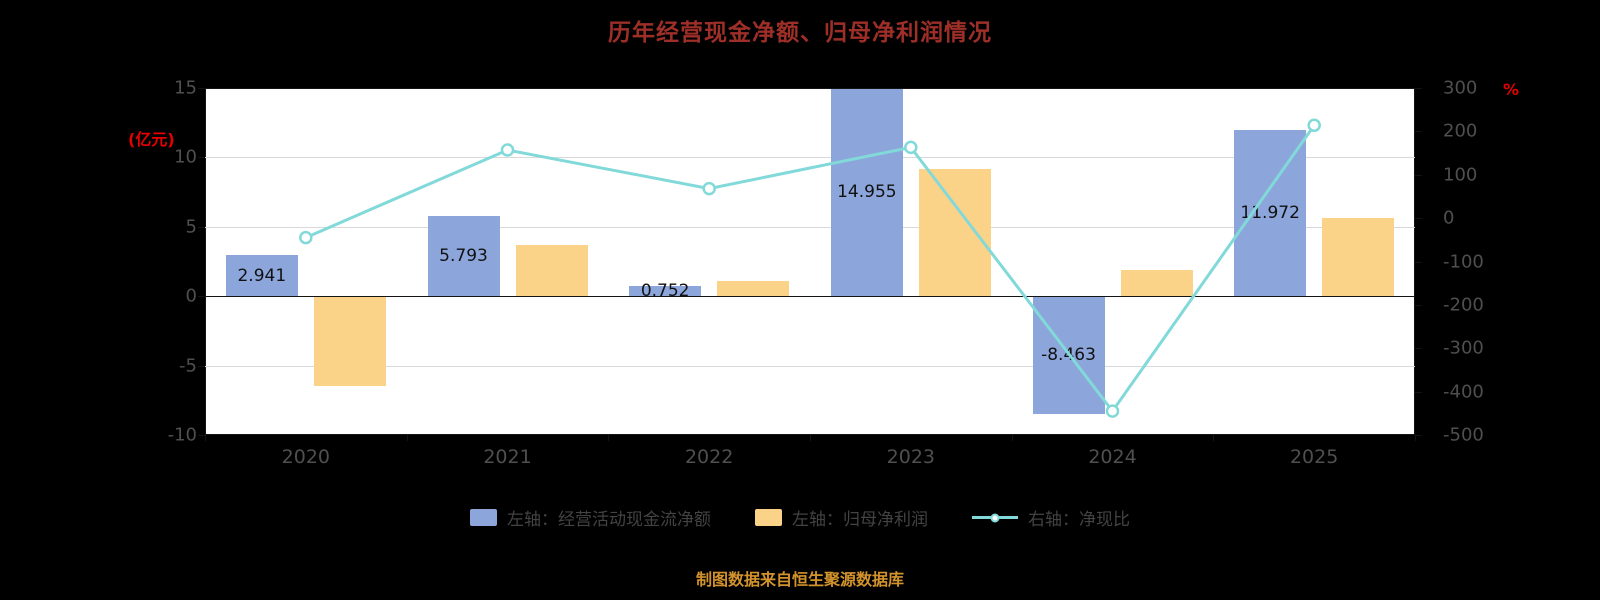  What do you see at coordinates (1460, 131) in the screenshot?
I see `right-axis-tick-label: 200` at bounding box center [1460, 131].